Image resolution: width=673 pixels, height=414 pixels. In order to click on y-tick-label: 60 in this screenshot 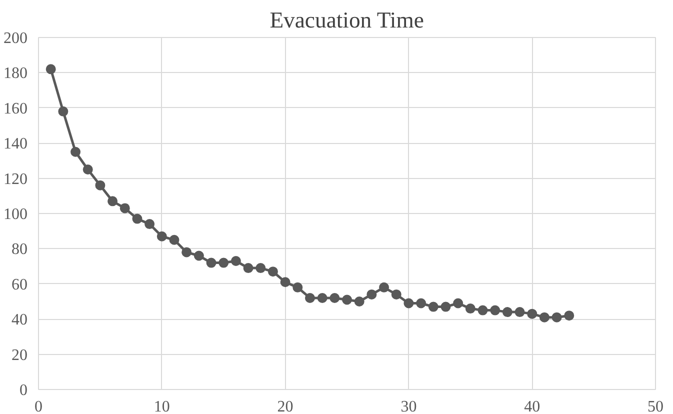, I will do `click(20, 285)`.